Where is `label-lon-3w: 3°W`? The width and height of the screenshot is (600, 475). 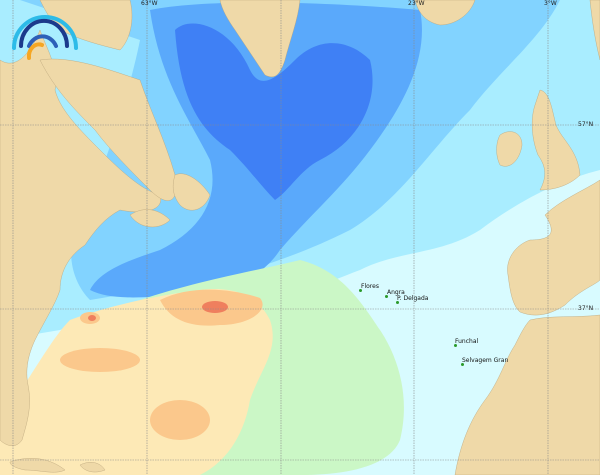
label-lon-3w: 3°W is located at coordinates (550, 3).